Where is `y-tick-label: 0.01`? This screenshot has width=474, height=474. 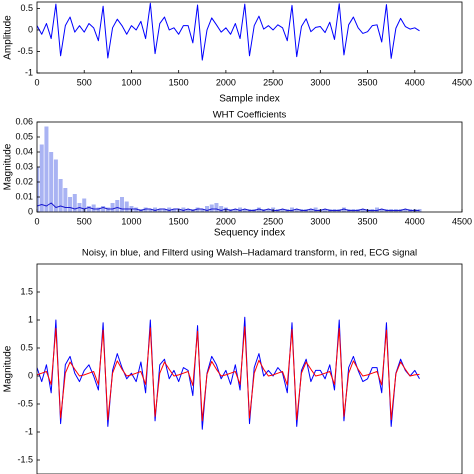
y-tick-label: 0.01 is located at coordinates (24, 196).